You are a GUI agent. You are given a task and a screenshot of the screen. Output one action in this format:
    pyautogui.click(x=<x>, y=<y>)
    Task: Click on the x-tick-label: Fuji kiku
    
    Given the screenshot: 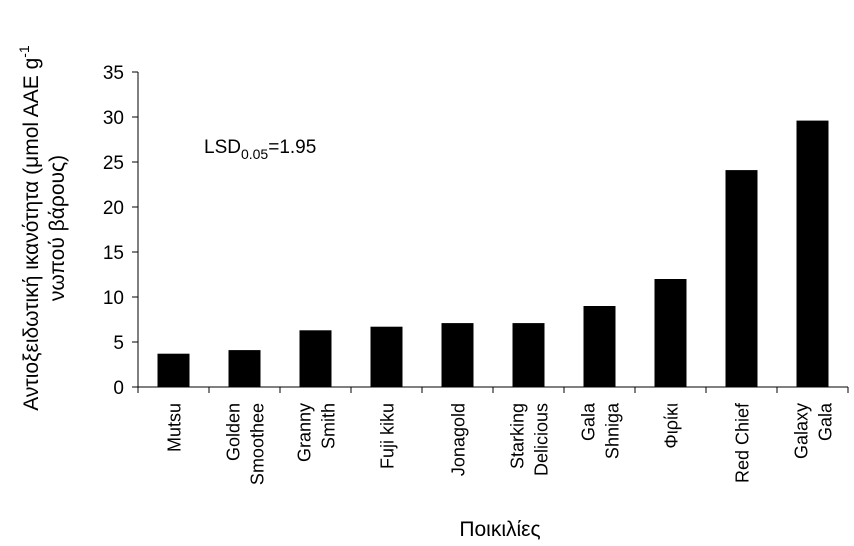 What is the action you would take?
    pyautogui.click(x=388, y=436)
    